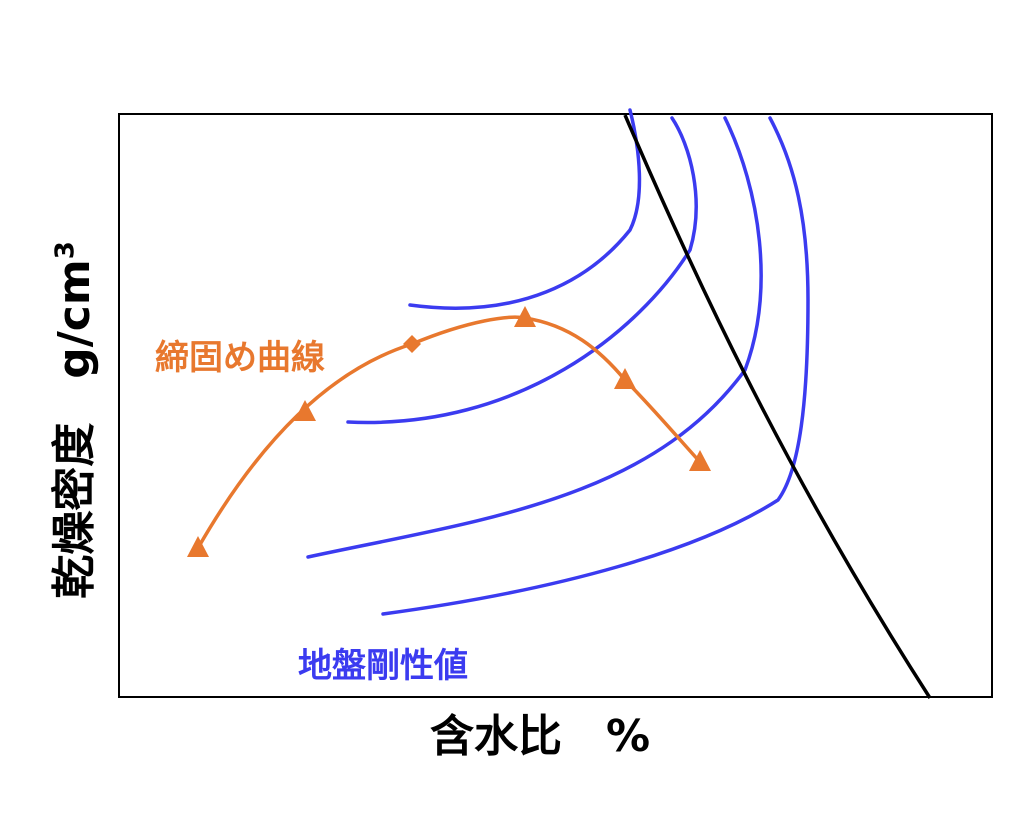  Describe the element at coordinates (540, 736) in the screenshot. I see `x-axis-label: 含水比 %` at that location.